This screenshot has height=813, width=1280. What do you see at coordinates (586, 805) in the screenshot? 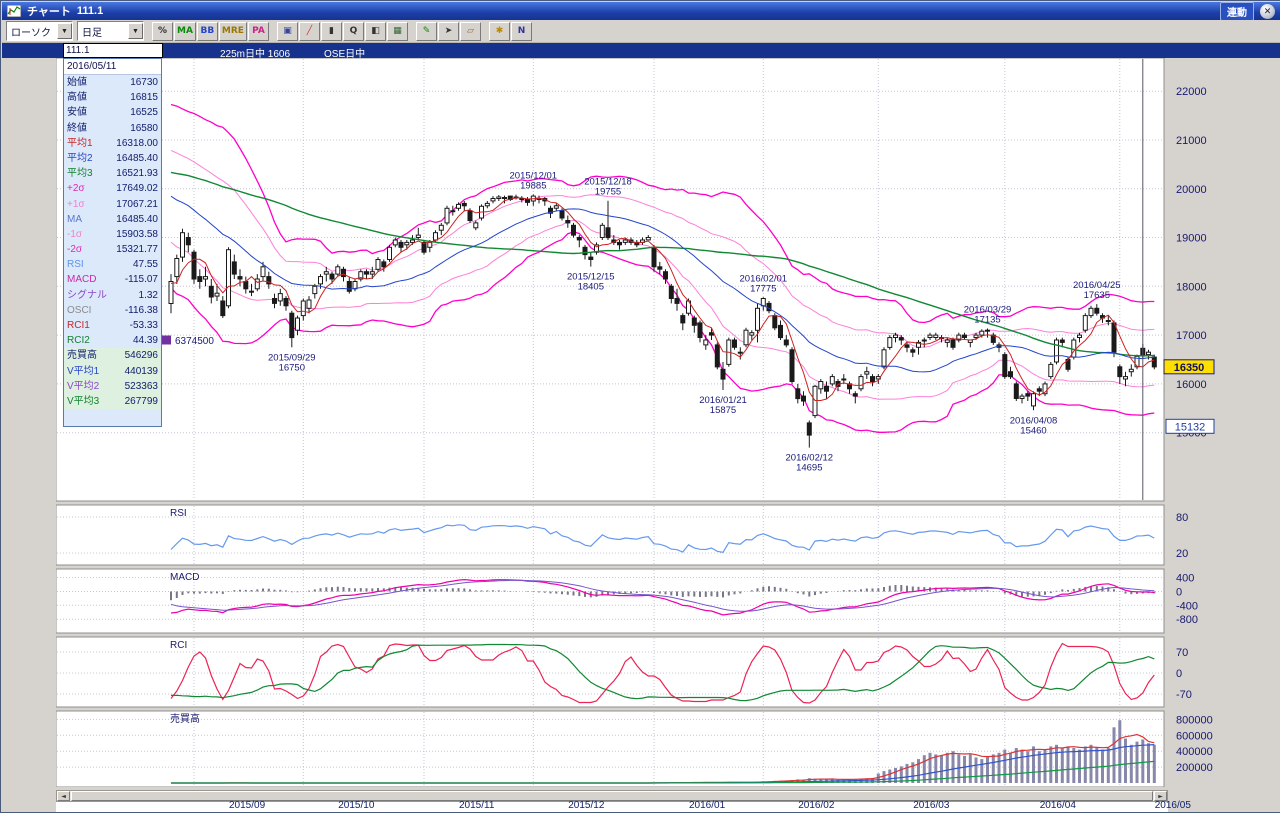
I see `x-axis-label: 2015/12` at bounding box center [586, 805].